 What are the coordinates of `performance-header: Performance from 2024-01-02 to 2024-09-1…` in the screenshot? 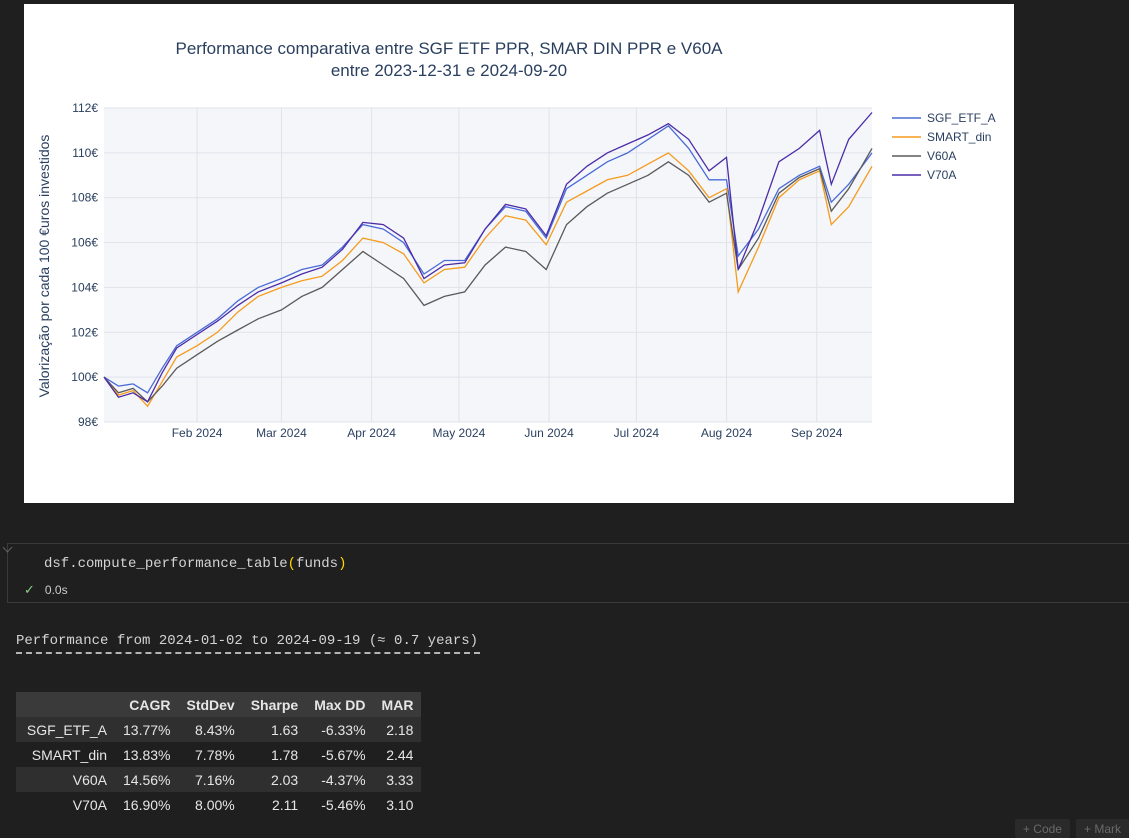 It's located at (247, 641).